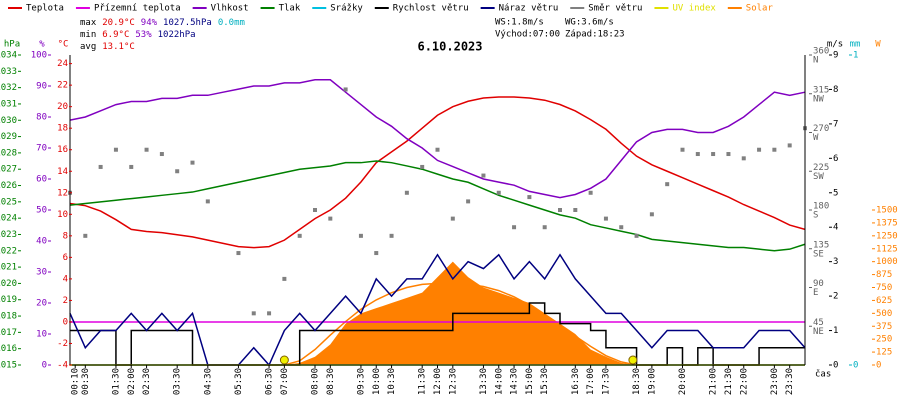  Describe the element at coordinates (65, 236) in the screenshot. I see `y-tick-label: 8` at that location.